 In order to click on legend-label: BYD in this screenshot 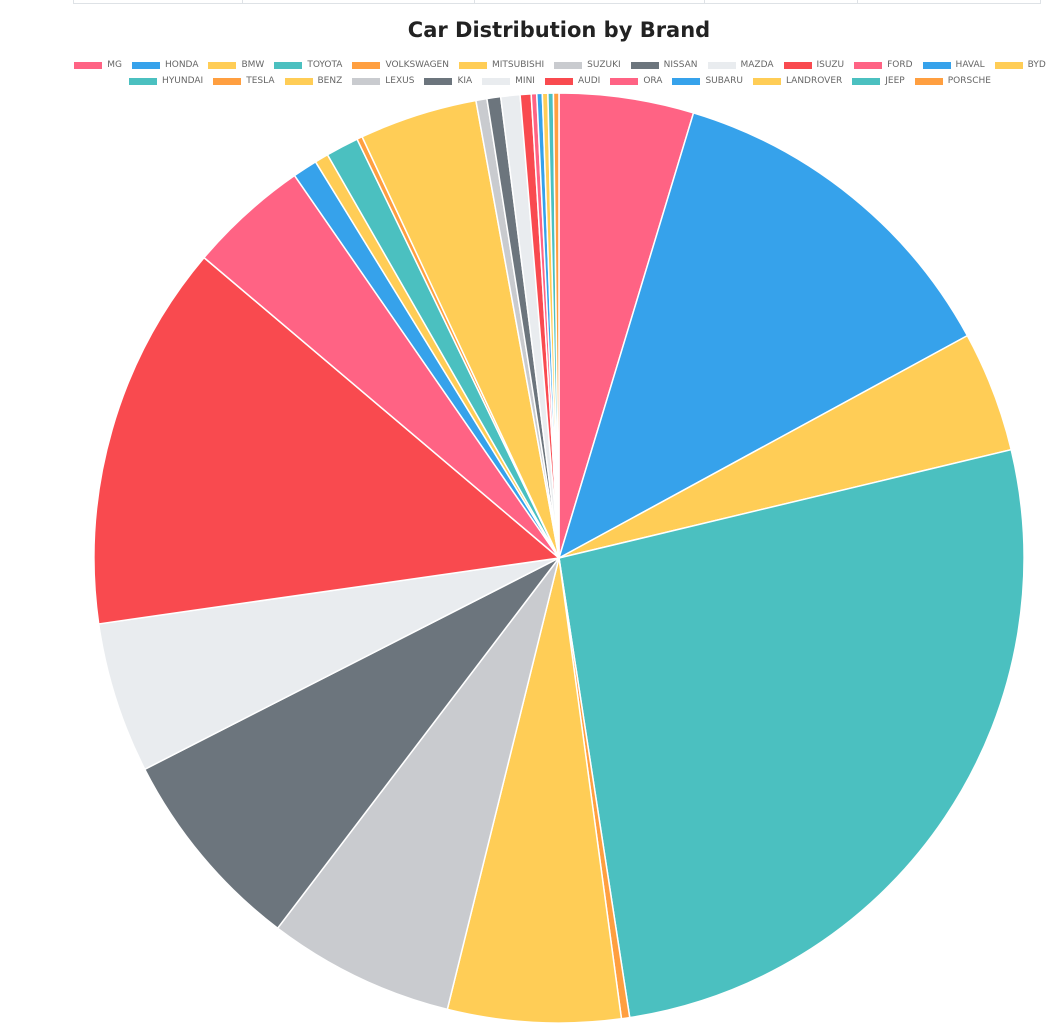, I will do `click(1036, 65)`.